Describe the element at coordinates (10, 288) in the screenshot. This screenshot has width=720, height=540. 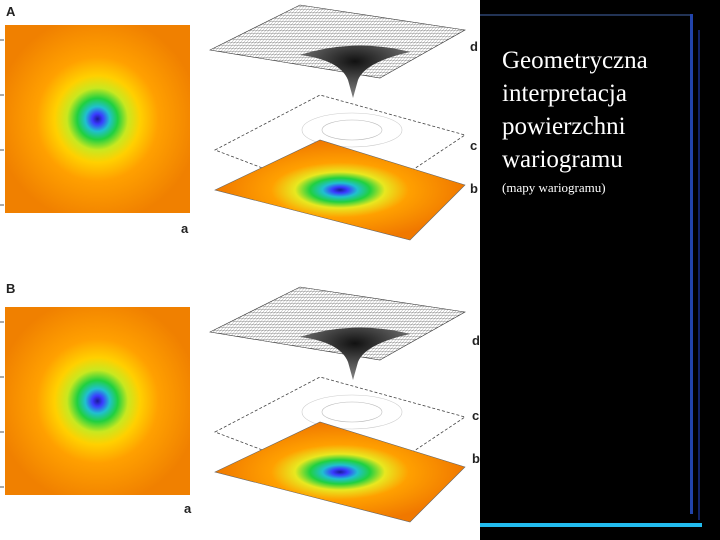
I see `figure-label: B` at that location.